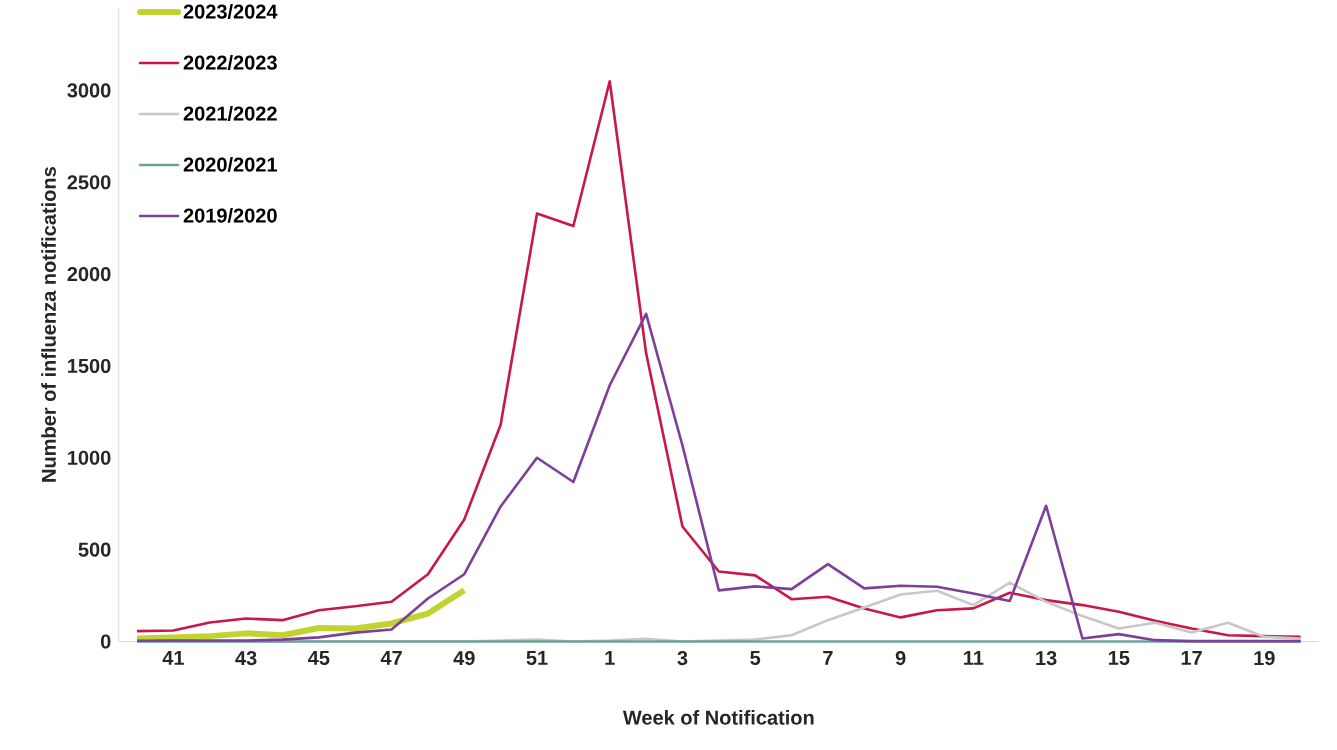 This screenshot has height=750, width=1337. I want to click on x-tick-label: 13, so click(1046, 657).